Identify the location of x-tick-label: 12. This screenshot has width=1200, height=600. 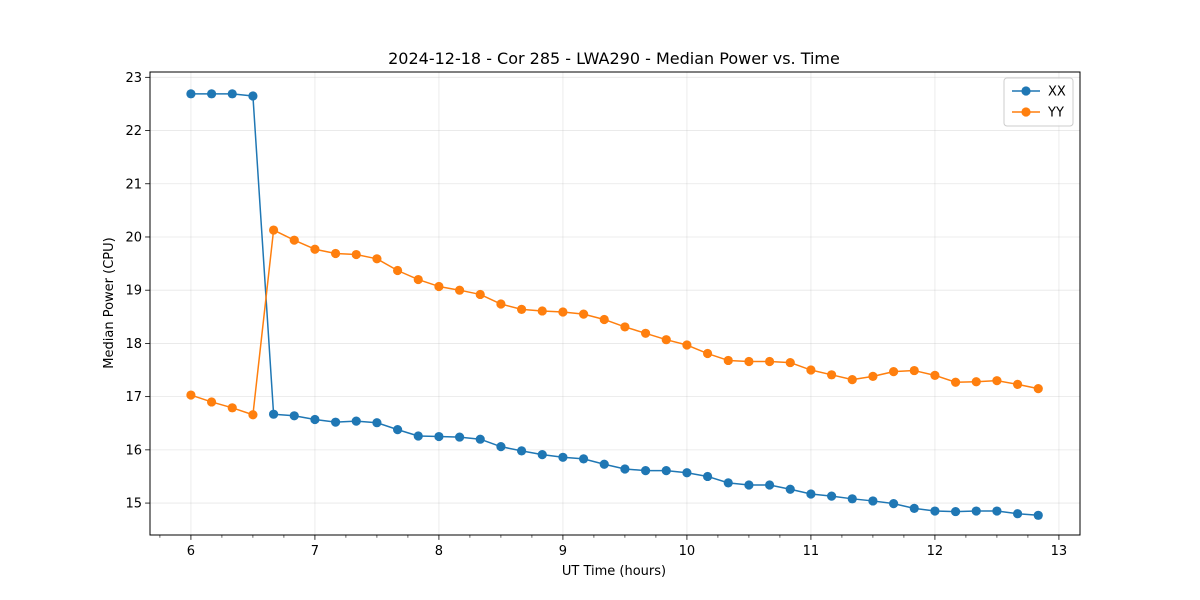
(935, 551).